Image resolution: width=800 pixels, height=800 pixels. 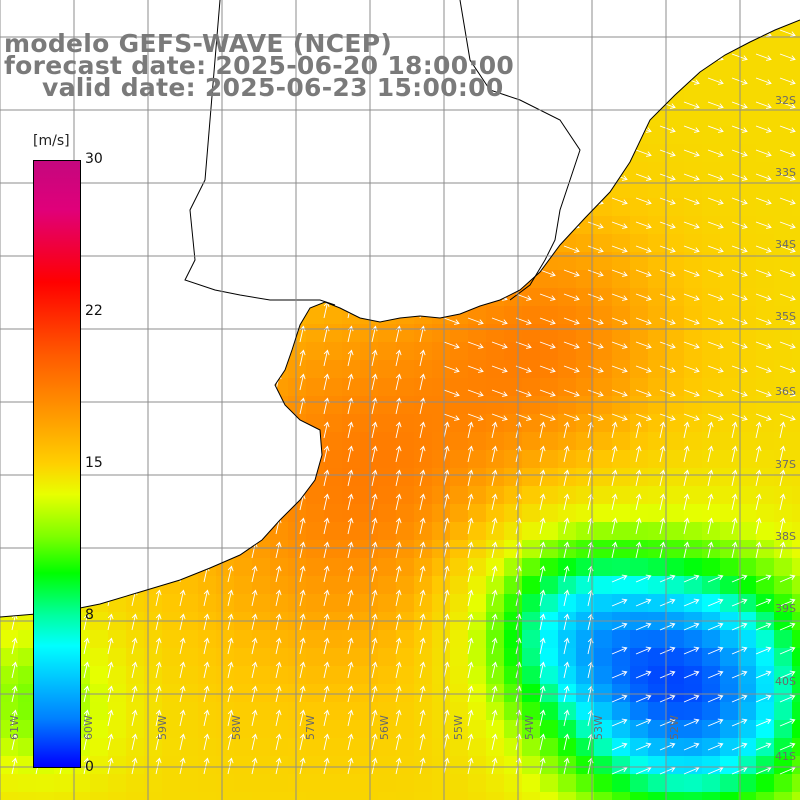 I want to click on lat-label: 33S, so click(x=785, y=172).